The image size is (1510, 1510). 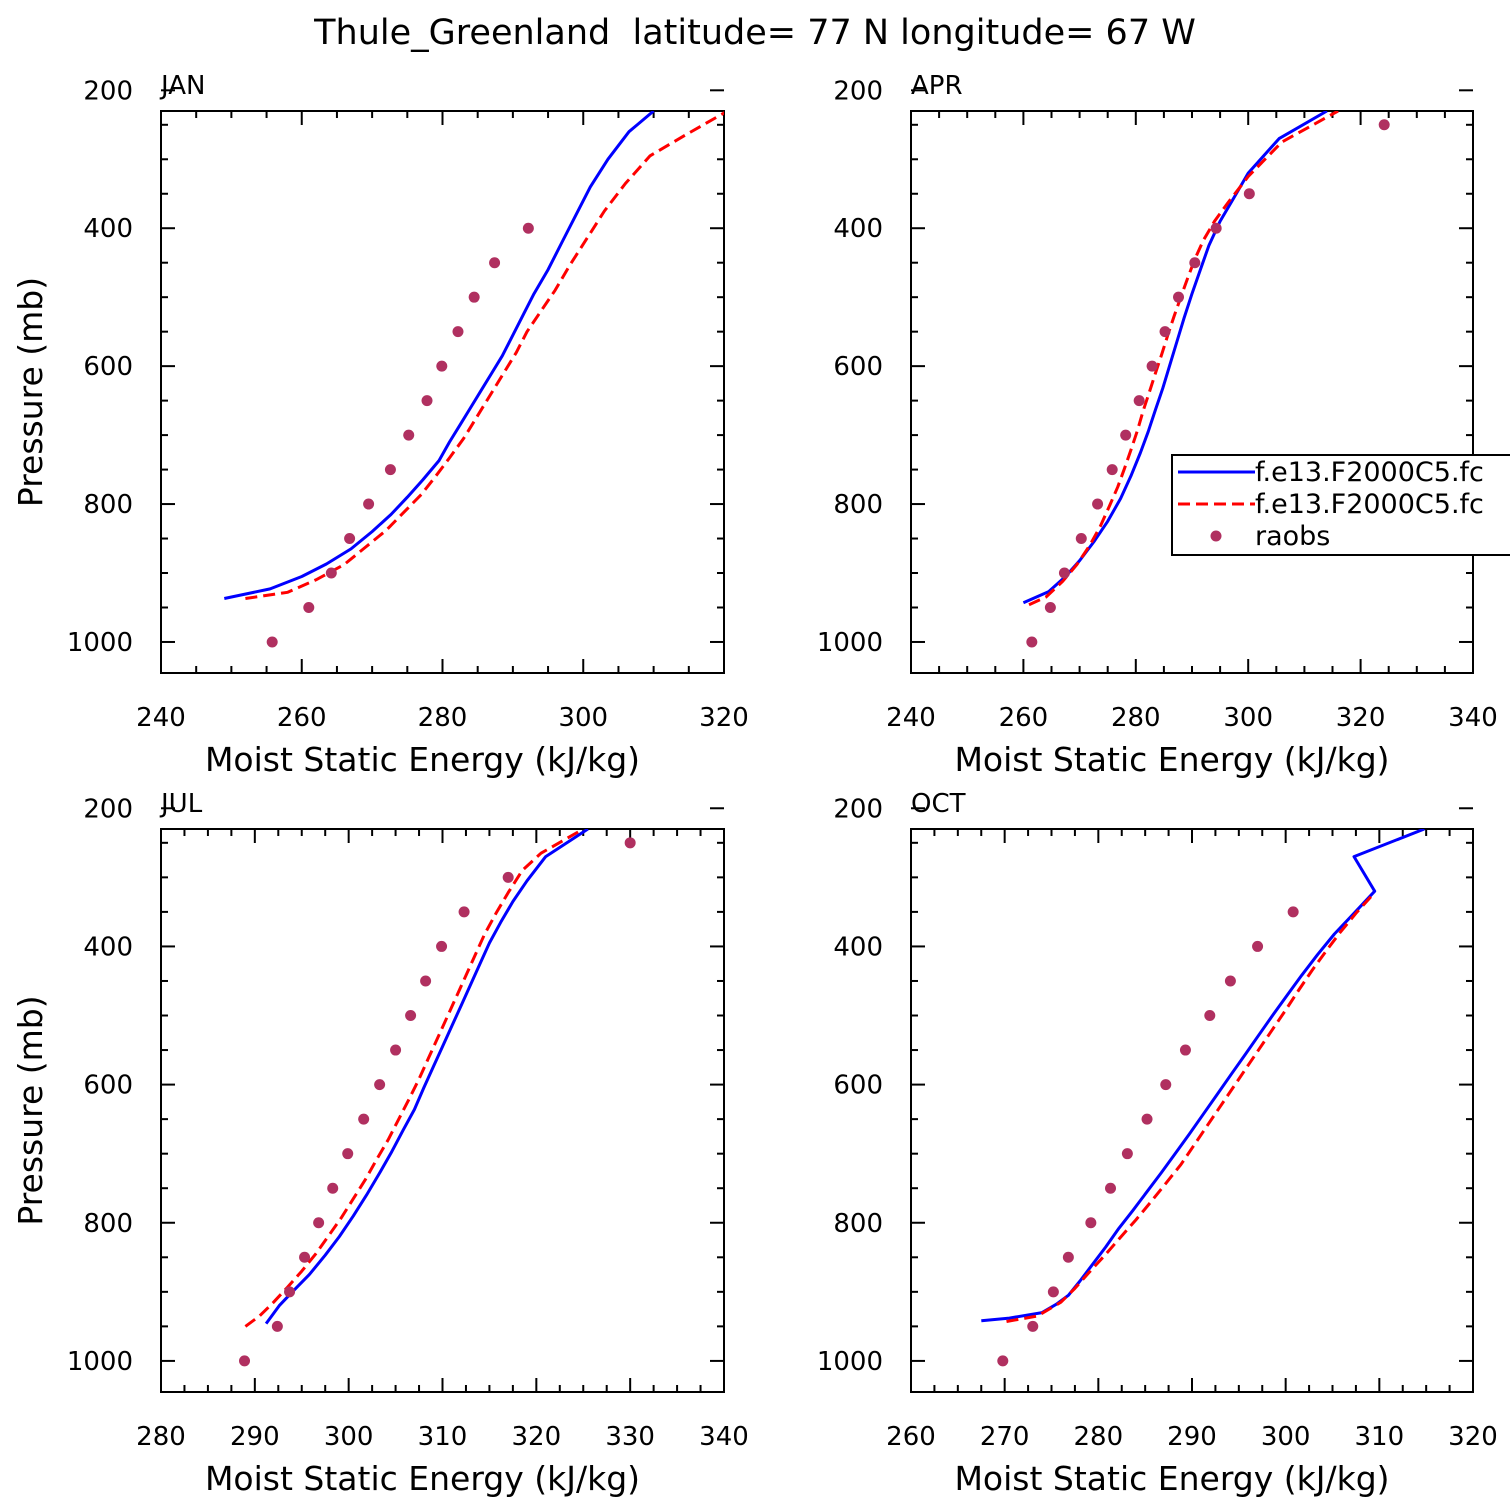 I want to click on legend-marker, so click(x=1216, y=536).